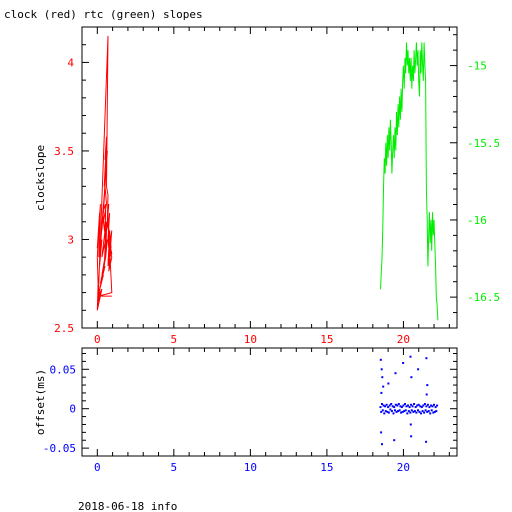  Describe the element at coordinates (250, 467) in the screenshot. I see `bottom-x-tick-label: 10` at that location.